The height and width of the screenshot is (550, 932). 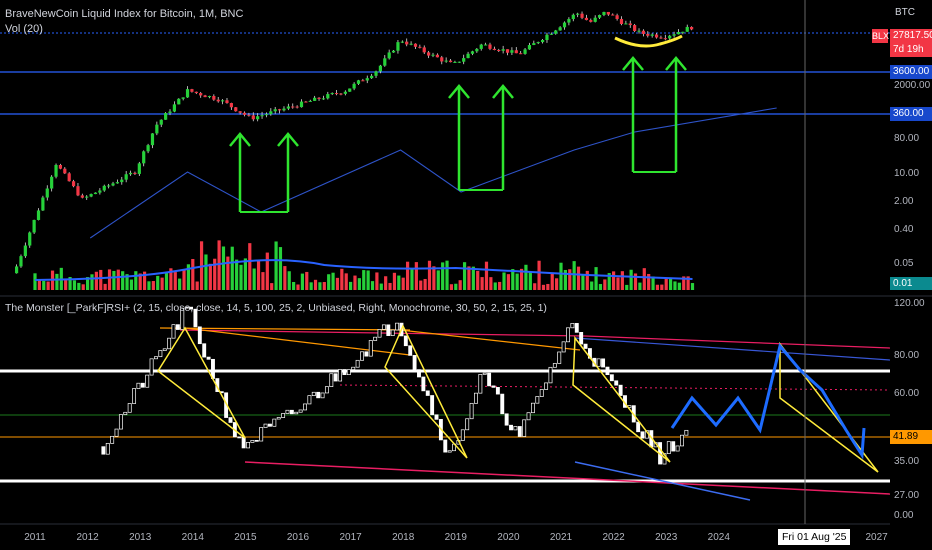 What do you see at coordinates (876, 537) in the screenshot?
I see `time-axis-label: 2027` at bounding box center [876, 537].